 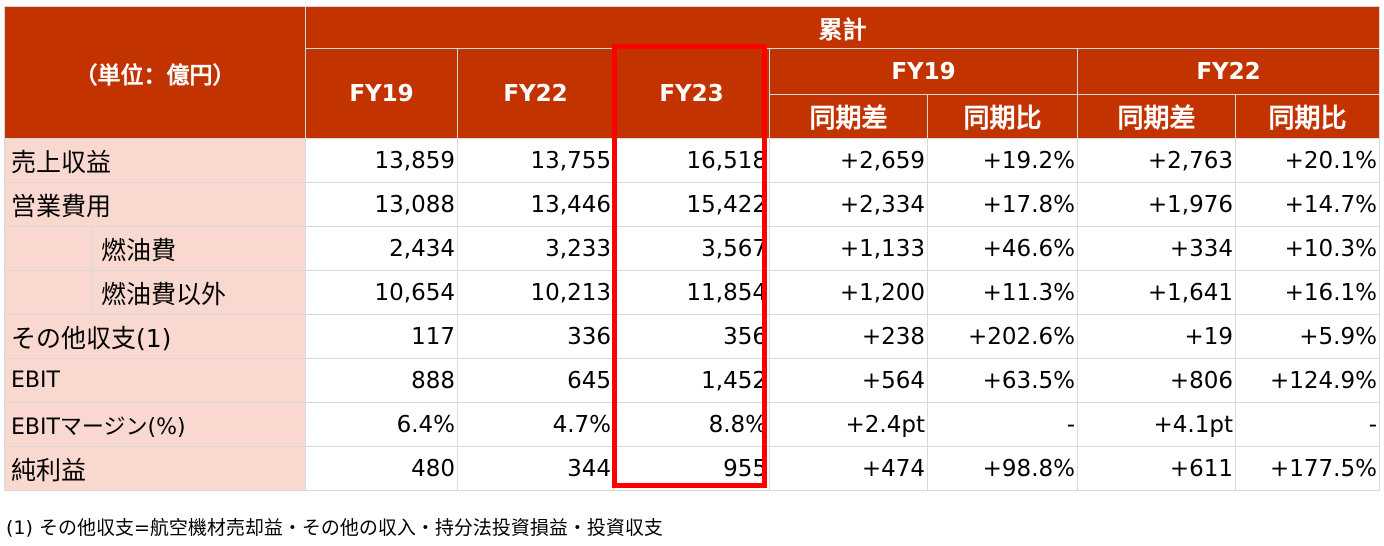 I want to click on cell-fy19-ratio: +202.6%, so click(x=1002, y=336).